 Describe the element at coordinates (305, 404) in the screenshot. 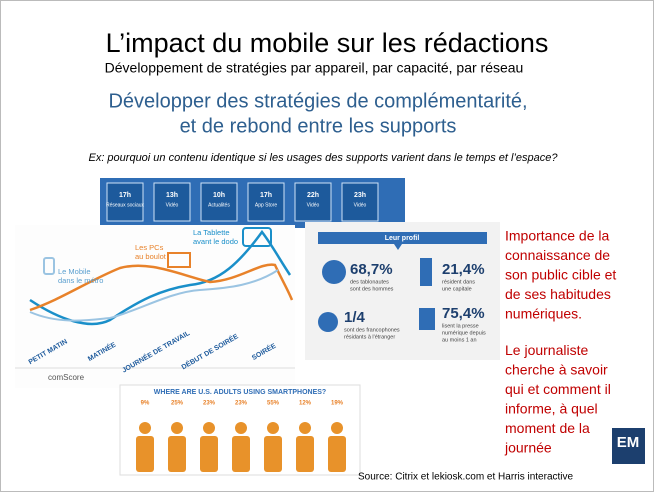

I see `smartphone-value: 12%` at that location.